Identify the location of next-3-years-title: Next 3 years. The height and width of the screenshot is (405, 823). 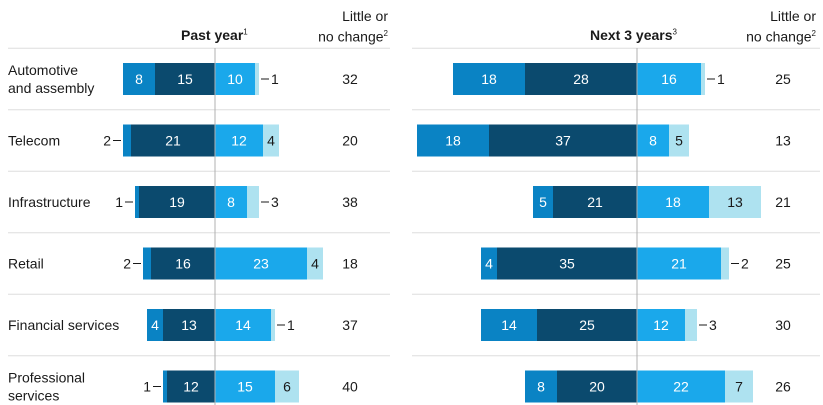
(631, 35).